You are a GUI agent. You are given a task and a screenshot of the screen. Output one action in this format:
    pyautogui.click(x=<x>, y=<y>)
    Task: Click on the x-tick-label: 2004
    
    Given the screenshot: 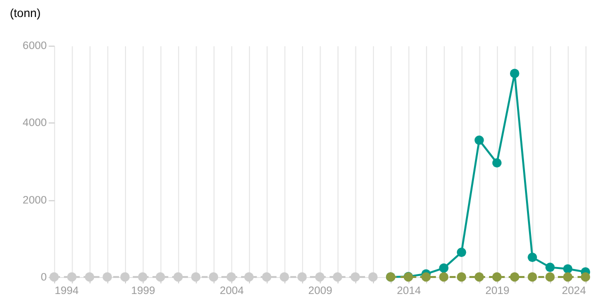 What is the action you would take?
    pyautogui.click(x=232, y=291)
    